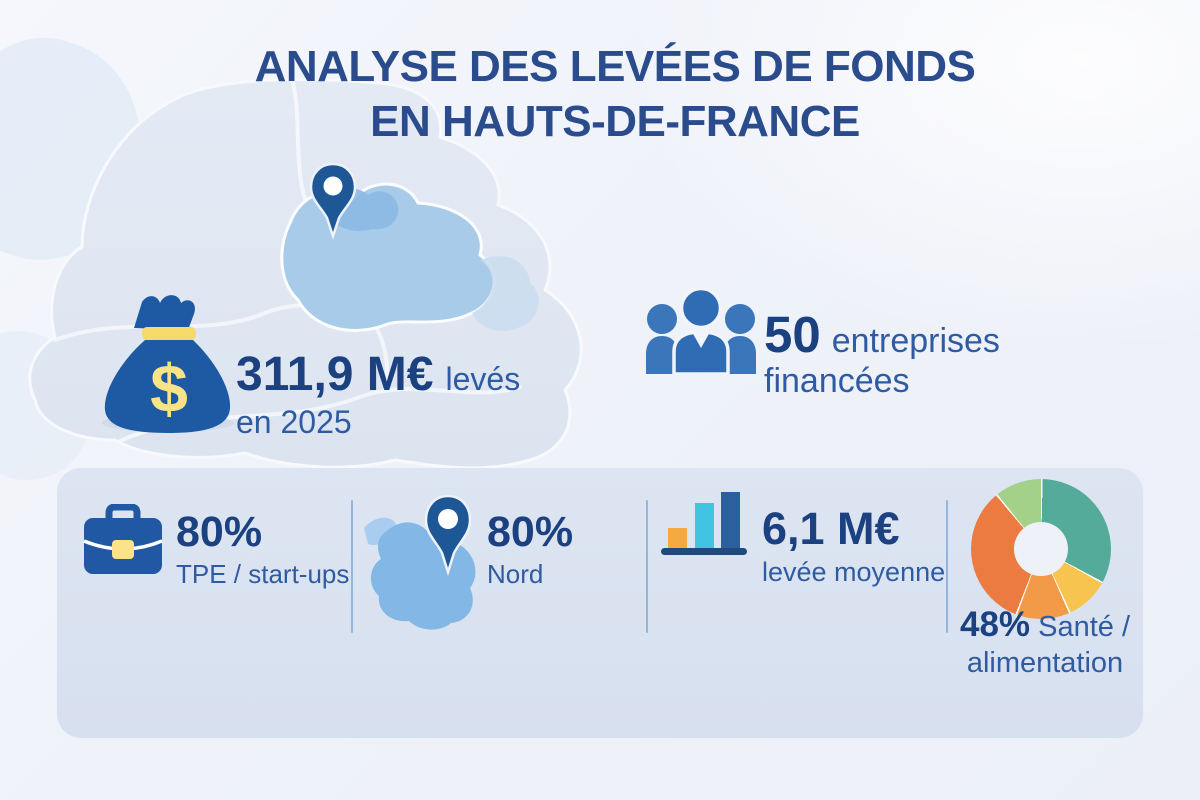 This screenshot has width=1200, height=800. I want to click on stat-sector: 48% Santé / alimentation, so click(1045, 642).